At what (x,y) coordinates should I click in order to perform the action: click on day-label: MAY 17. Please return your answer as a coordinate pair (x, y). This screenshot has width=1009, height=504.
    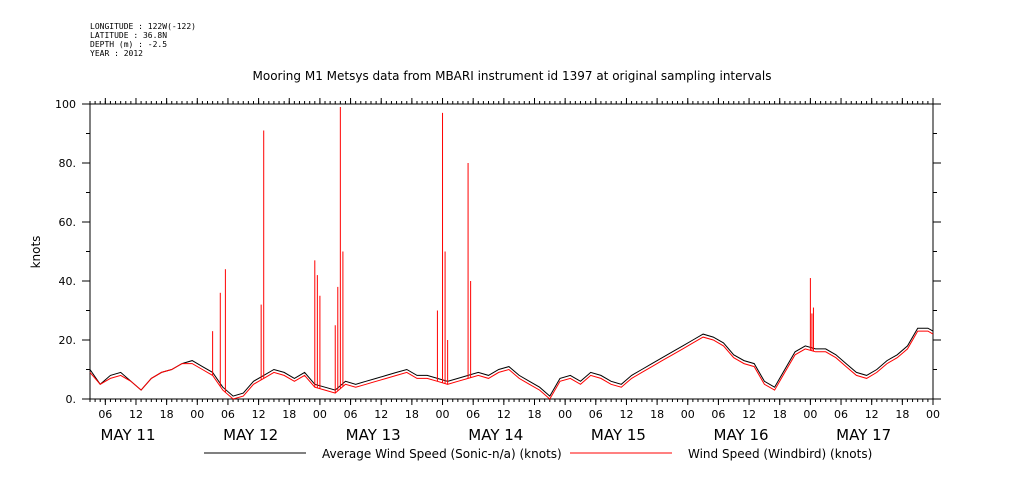
    Looking at the image, I should click on (863, 435).